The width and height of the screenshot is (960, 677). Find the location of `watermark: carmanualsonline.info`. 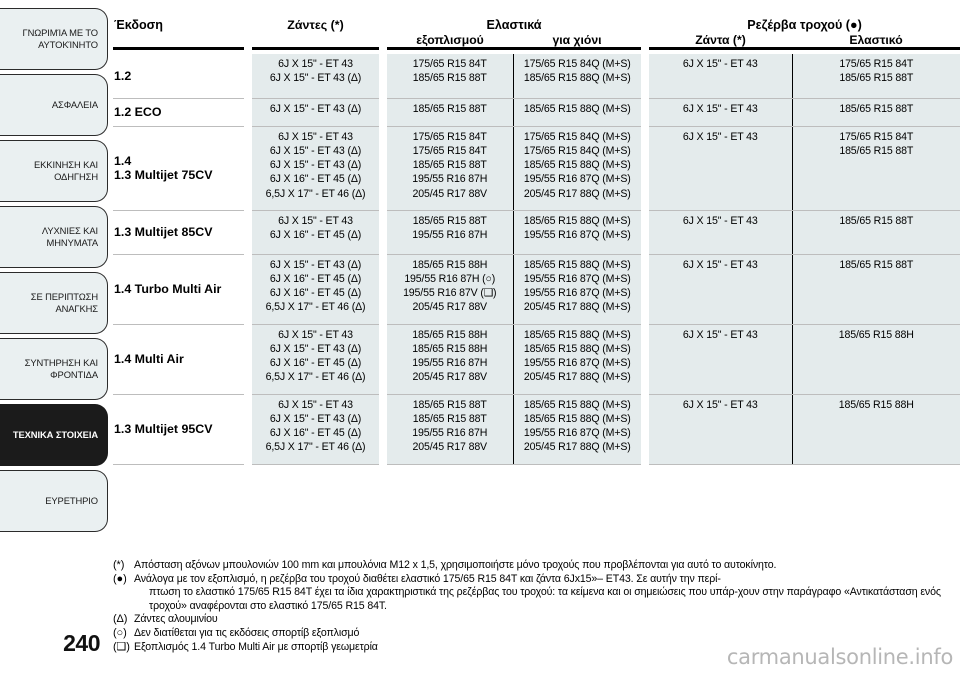

watermark: carmanualsonline.info is located at coordinates (839, 657).